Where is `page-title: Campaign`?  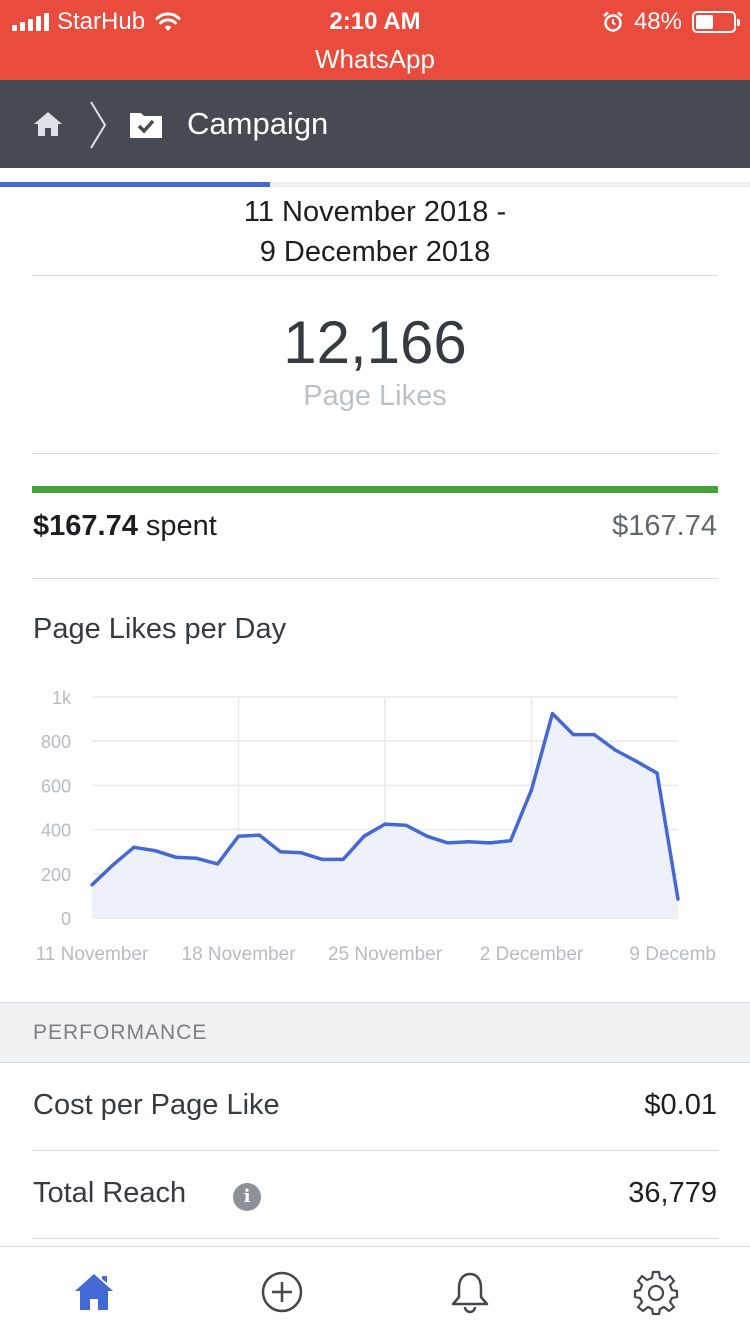 page-title: Campaign is located at coordinates (258, 123).